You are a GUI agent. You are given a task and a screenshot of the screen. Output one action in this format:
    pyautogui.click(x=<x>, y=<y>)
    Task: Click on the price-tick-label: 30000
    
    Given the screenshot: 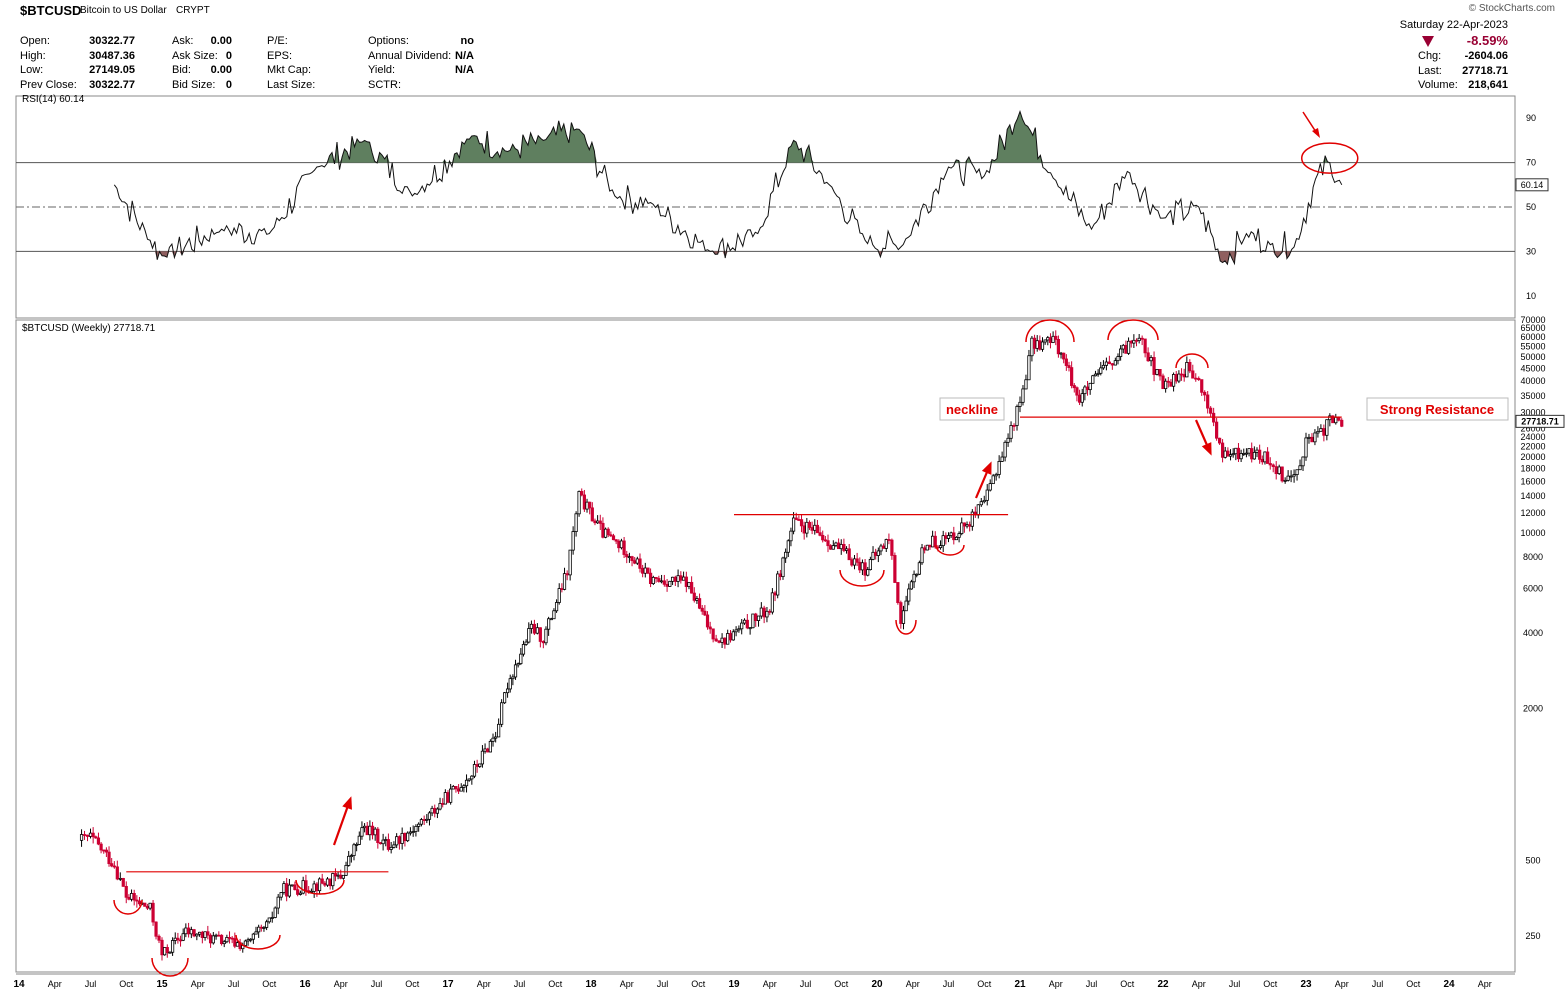 What is the action you would take?
    pyautogui.click(x=1532, y=413)
    